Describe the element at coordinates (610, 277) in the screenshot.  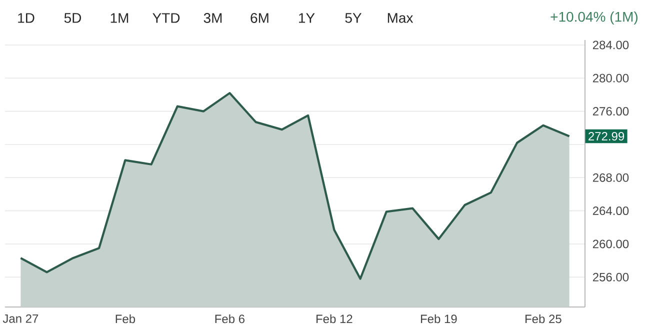
I see `y-tick-label: 256.00` at that location.